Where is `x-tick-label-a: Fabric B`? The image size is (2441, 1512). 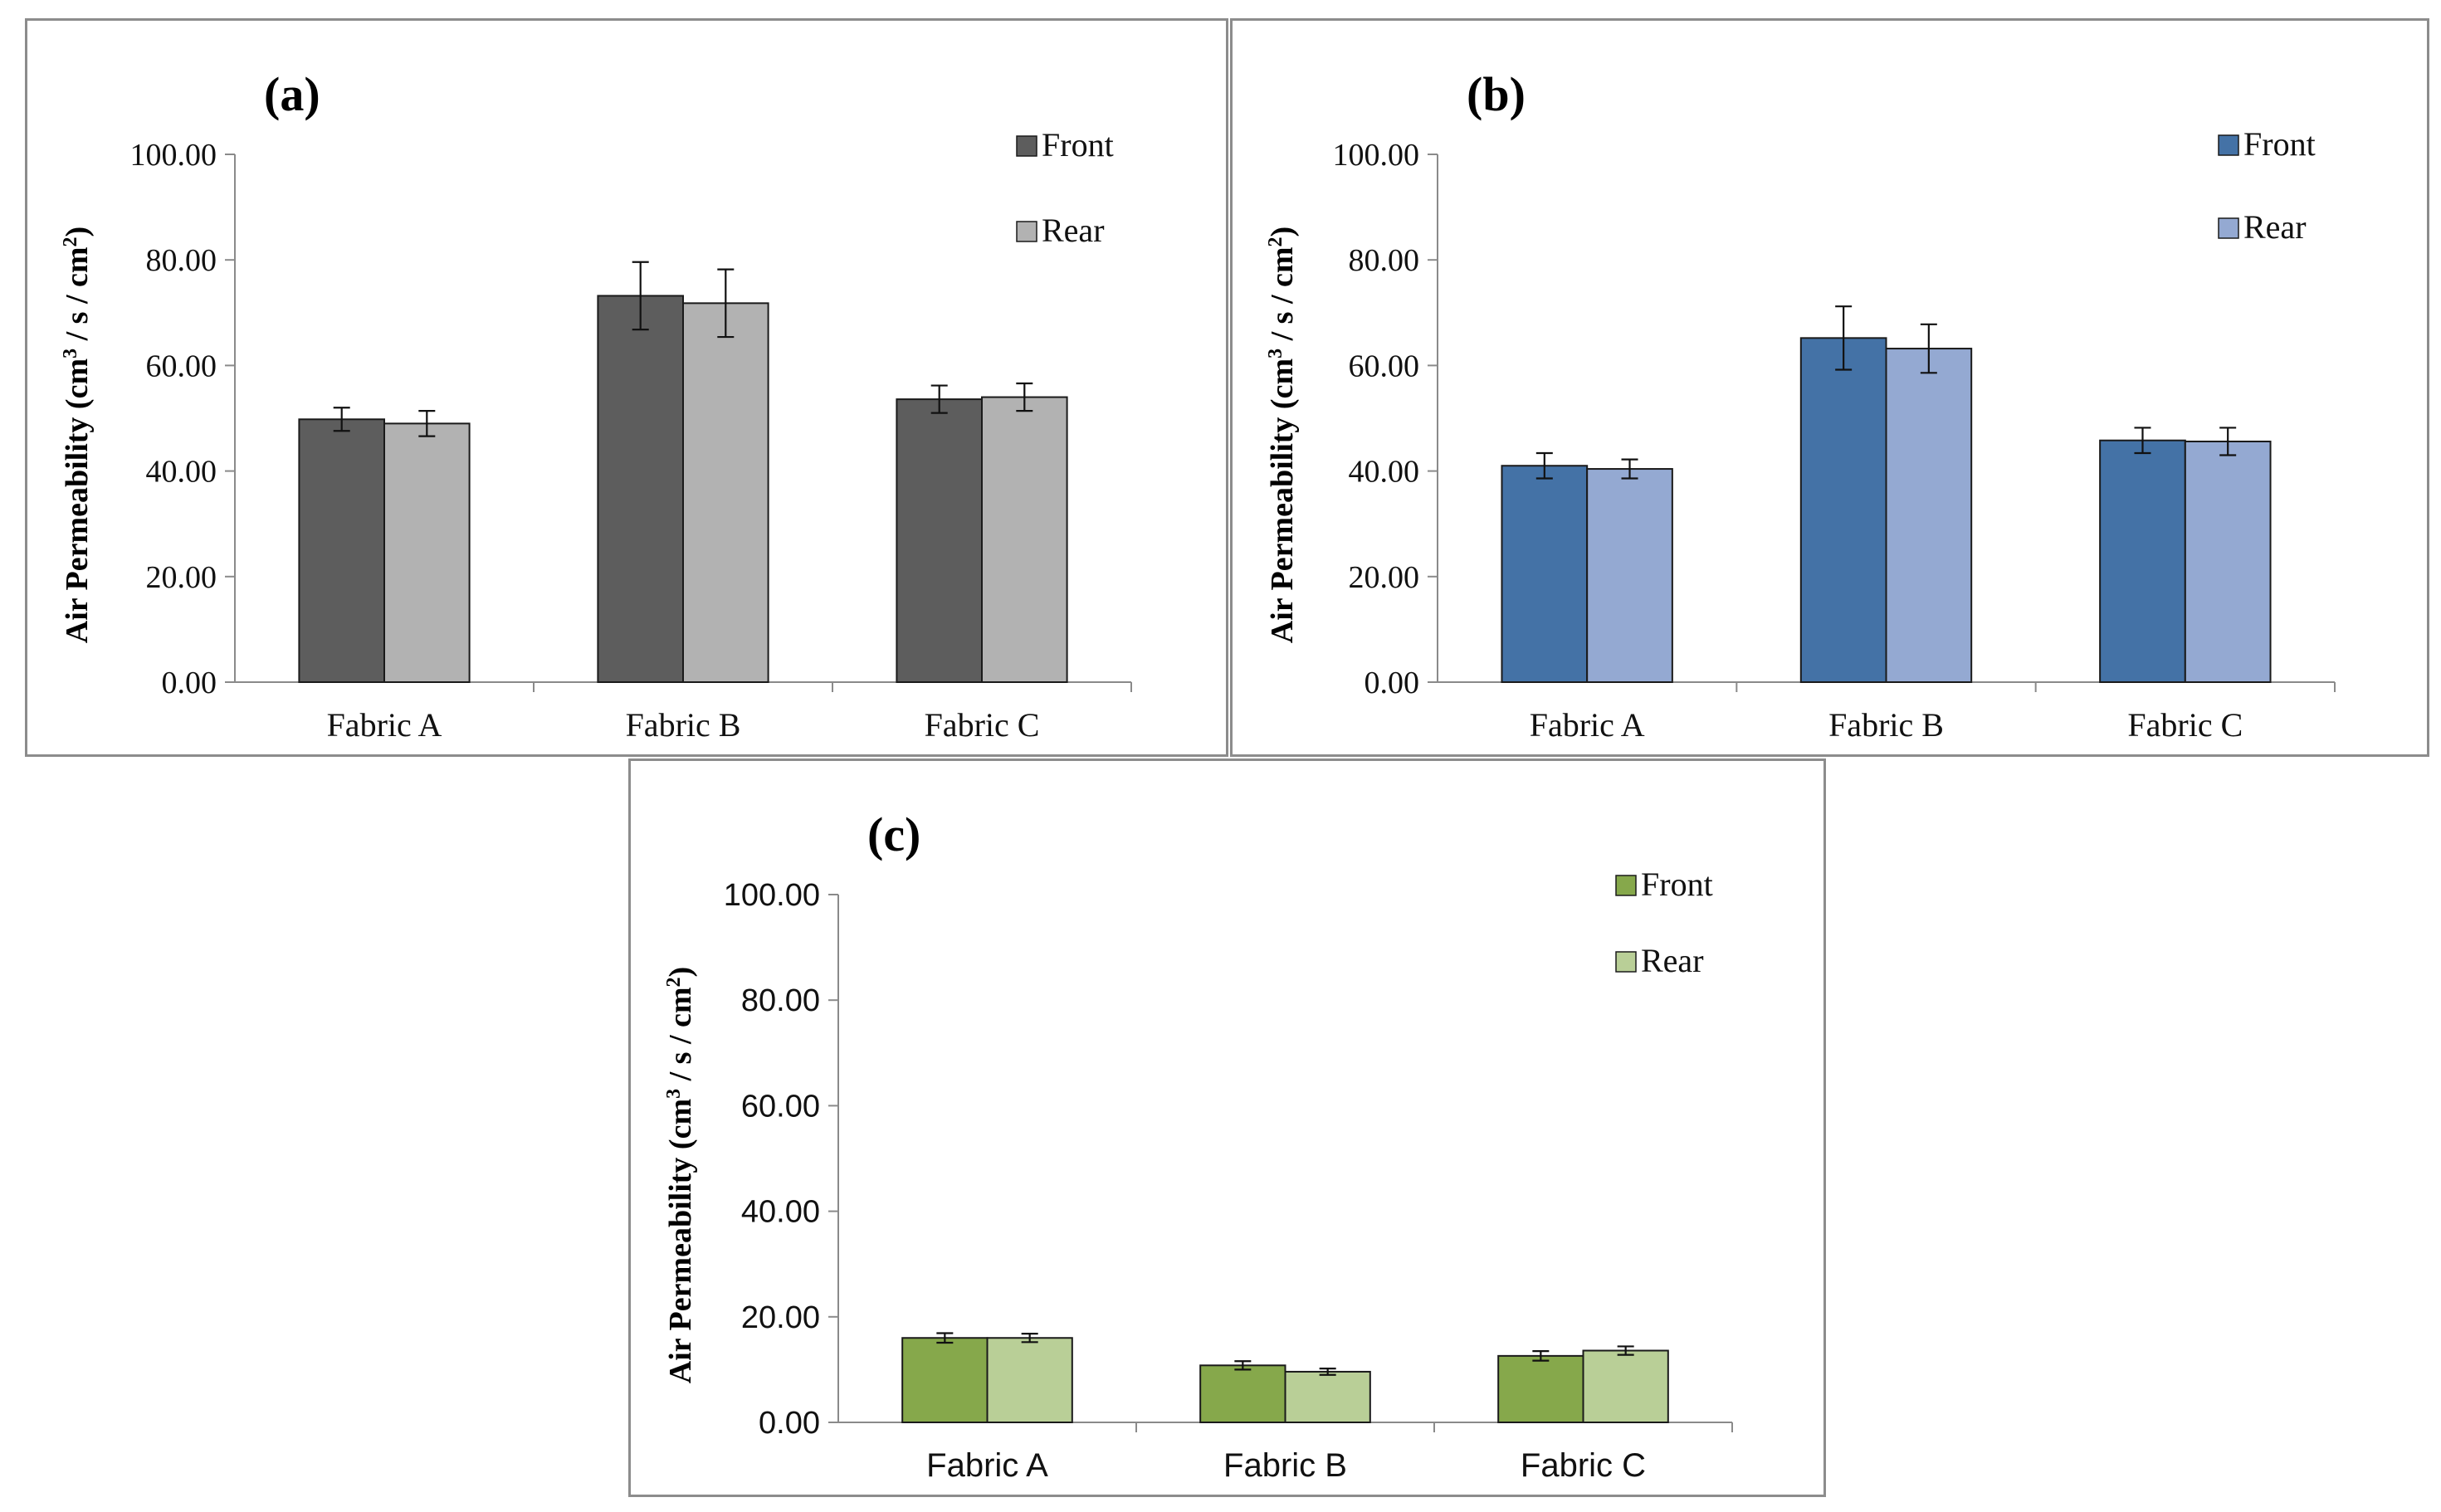 x-tick-label-a: Fabric B is located at coordinates (683, 725).